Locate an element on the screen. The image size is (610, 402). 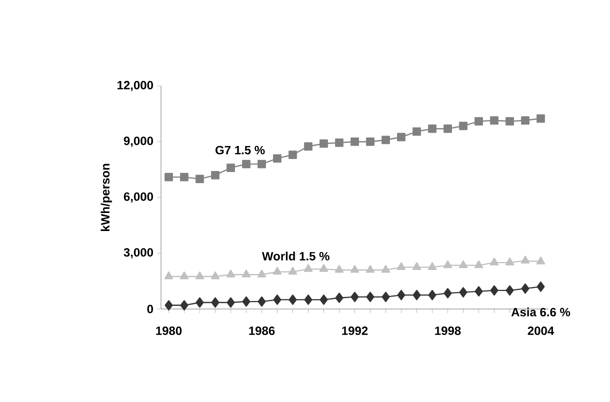
y-tick-label: 12,000 is located at coordinates (135, 86).